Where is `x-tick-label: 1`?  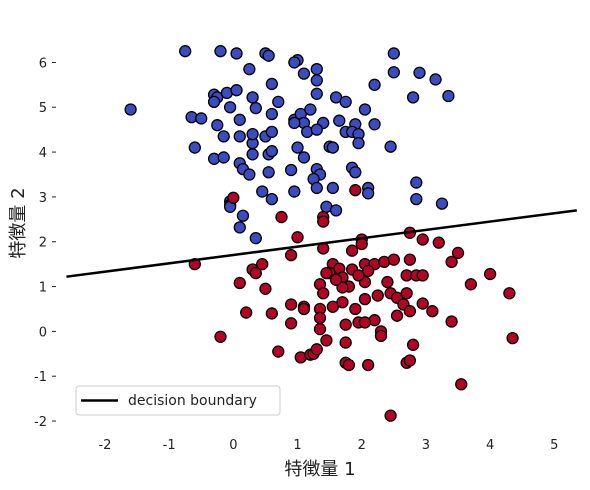 x-tick-label: 1 is located at coordinates (297, 445).